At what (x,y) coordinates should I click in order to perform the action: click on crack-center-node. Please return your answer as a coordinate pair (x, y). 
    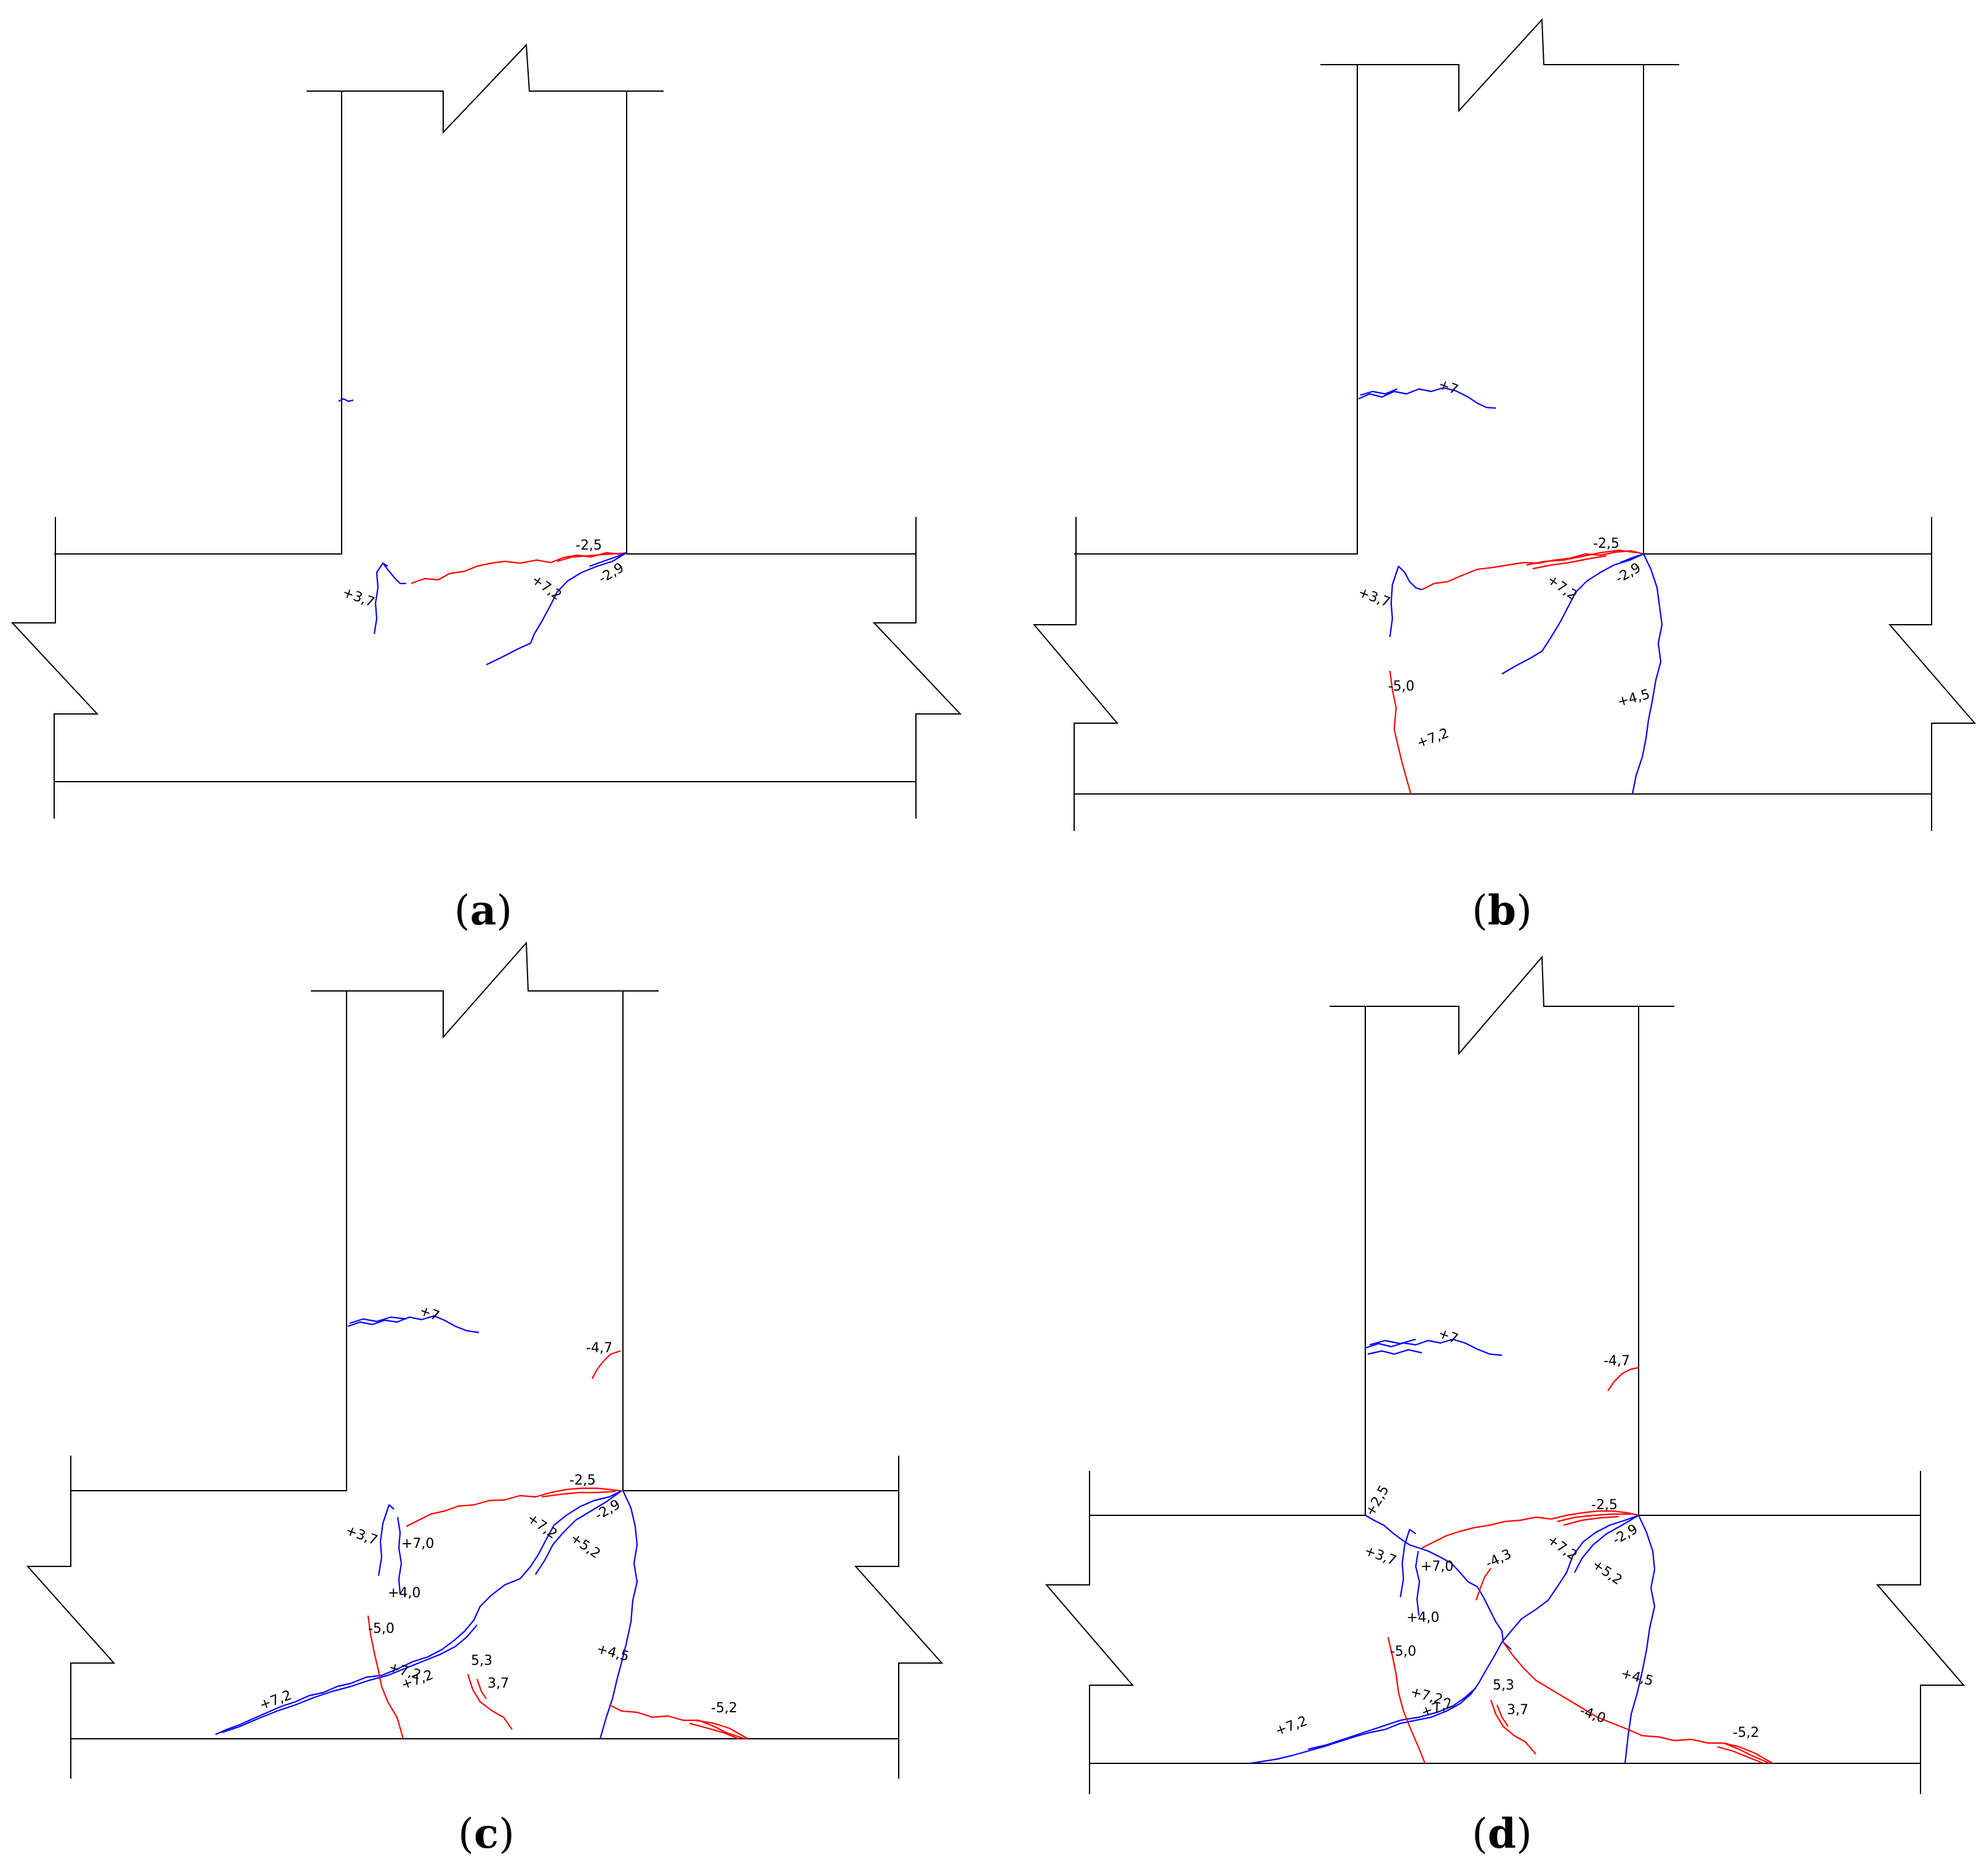
    Looking at the image, I should click on (1465, 1599).